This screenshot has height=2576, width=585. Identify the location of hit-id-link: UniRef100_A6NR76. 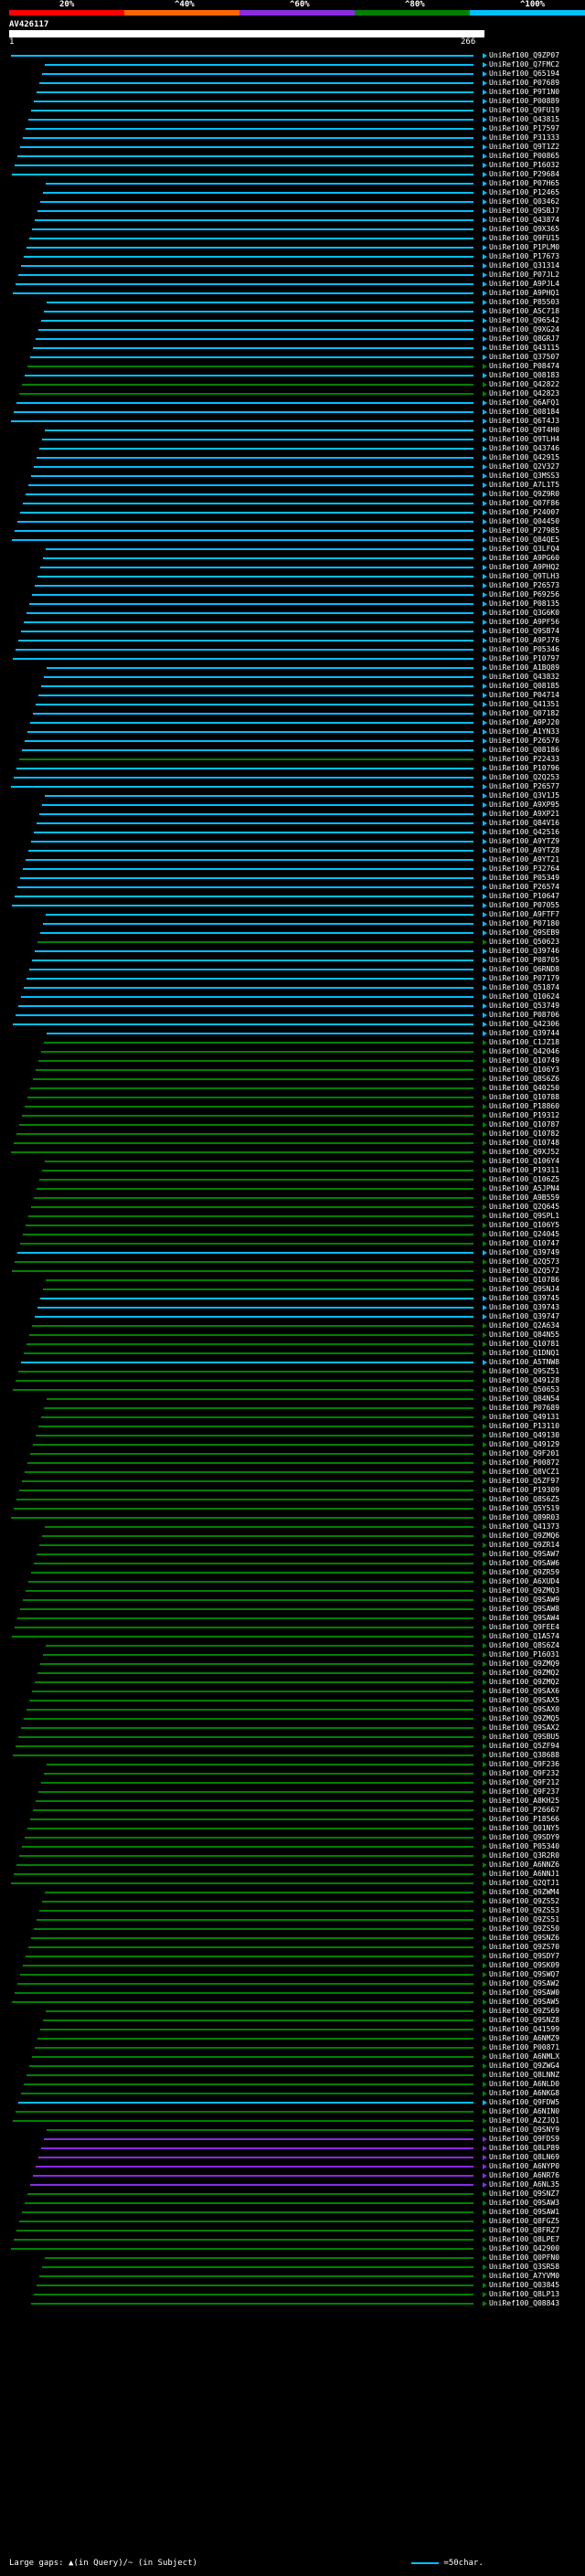
(524, 2175).